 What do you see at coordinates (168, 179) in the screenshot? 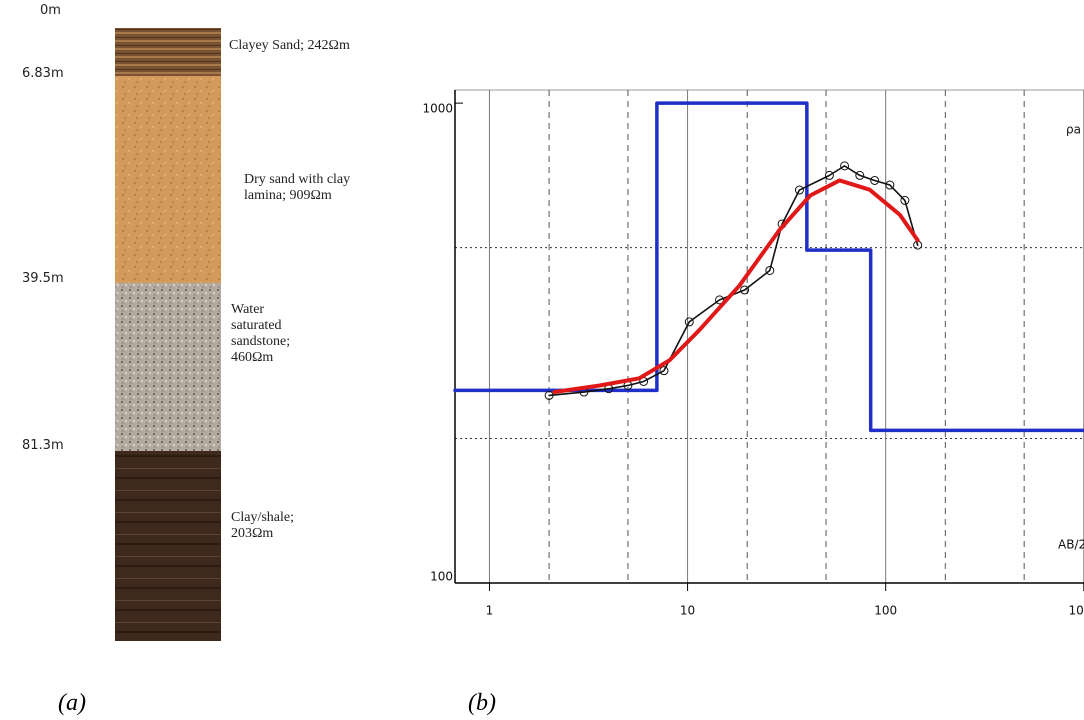
I see `layer-dry-sand` at bounding box center [168, 179].